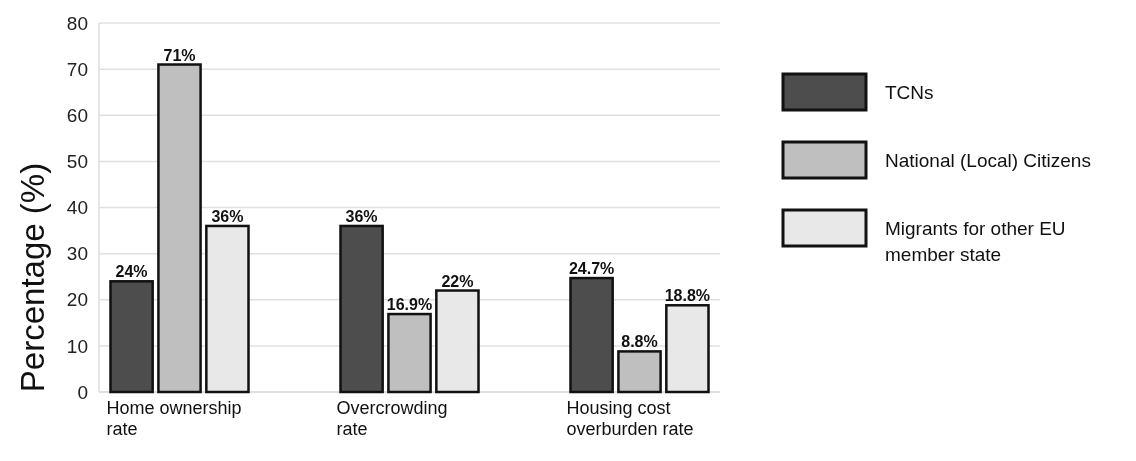 Image resolution: width=1136 pixels, height=461 pixels. I want to click on legend-label: National (Local) Citizens, so click(988, 160).